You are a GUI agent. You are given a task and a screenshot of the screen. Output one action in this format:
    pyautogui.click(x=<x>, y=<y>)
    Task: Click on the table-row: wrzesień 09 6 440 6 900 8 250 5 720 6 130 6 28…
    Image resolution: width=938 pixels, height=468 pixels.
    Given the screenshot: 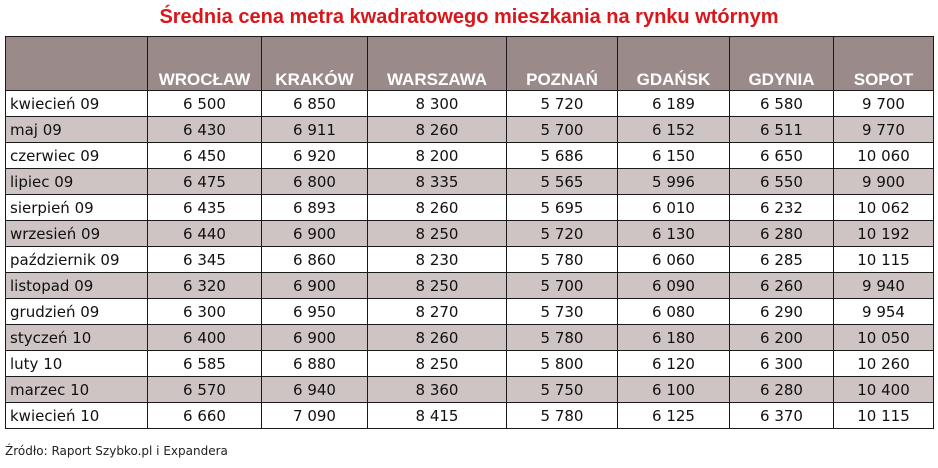 What is the action you would take?
    pyautogui.click(x=469, y=233)
    